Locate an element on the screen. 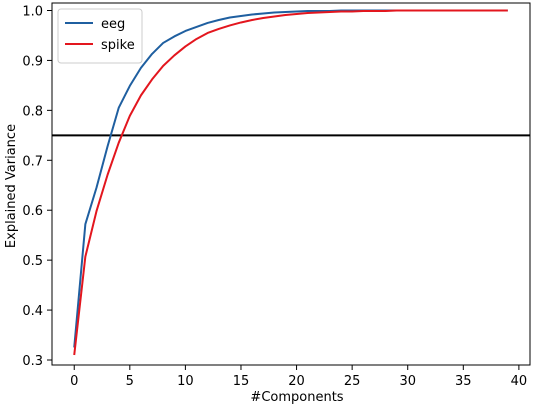 This screenshot has height=406, width=536. x-tick-label: 5 is located at coordinates (130, 381).